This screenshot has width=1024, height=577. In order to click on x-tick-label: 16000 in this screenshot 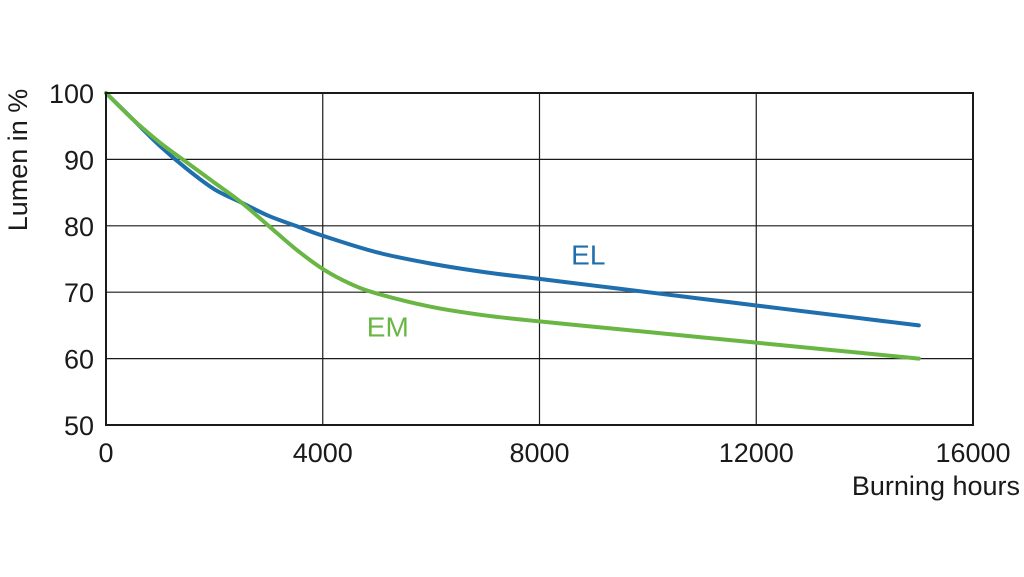, I will do `click(972, 453)`.